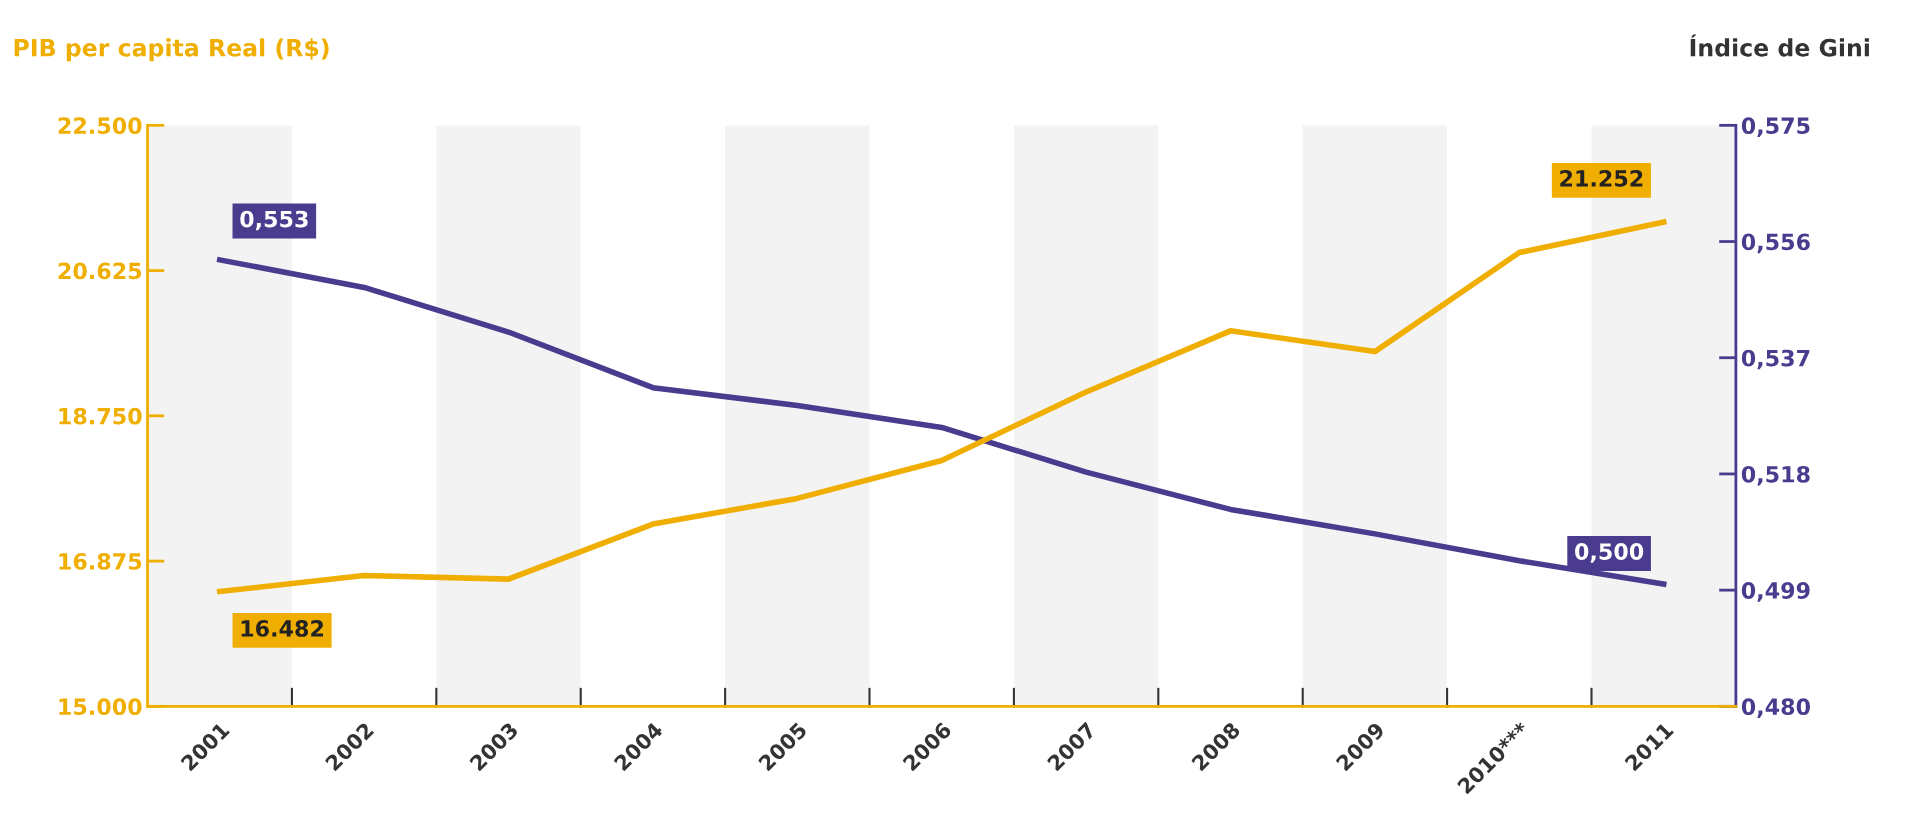 This screenshot has height=830, width=1916. Describe the element at coordinates (100, 707) in the screenshot. I see `y-tick-label: 15.000` at that location.